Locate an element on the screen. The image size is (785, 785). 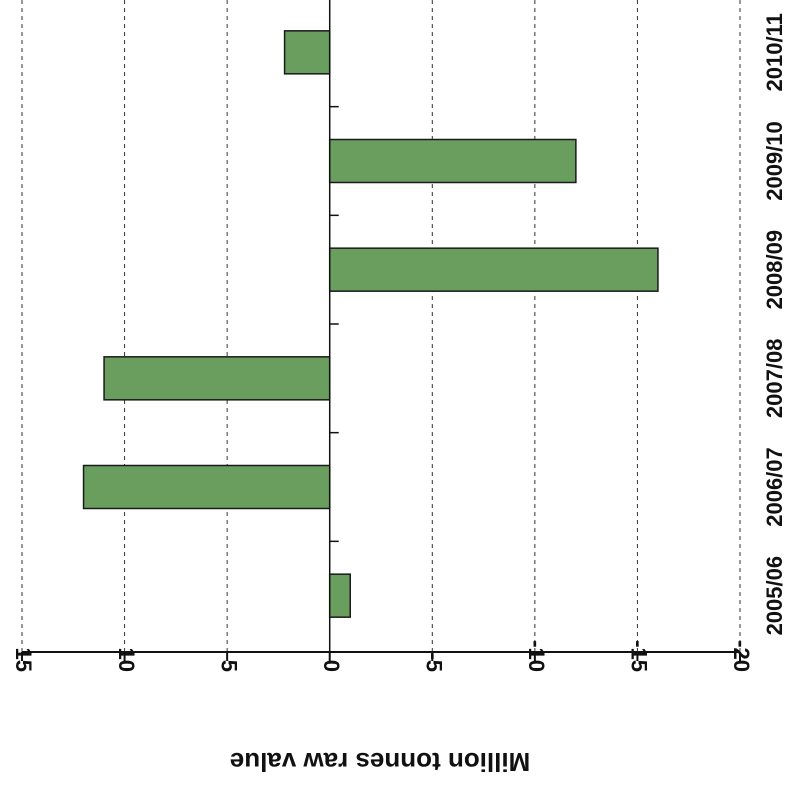
x-tick-label: -10 is located at coordinates (536, 656).